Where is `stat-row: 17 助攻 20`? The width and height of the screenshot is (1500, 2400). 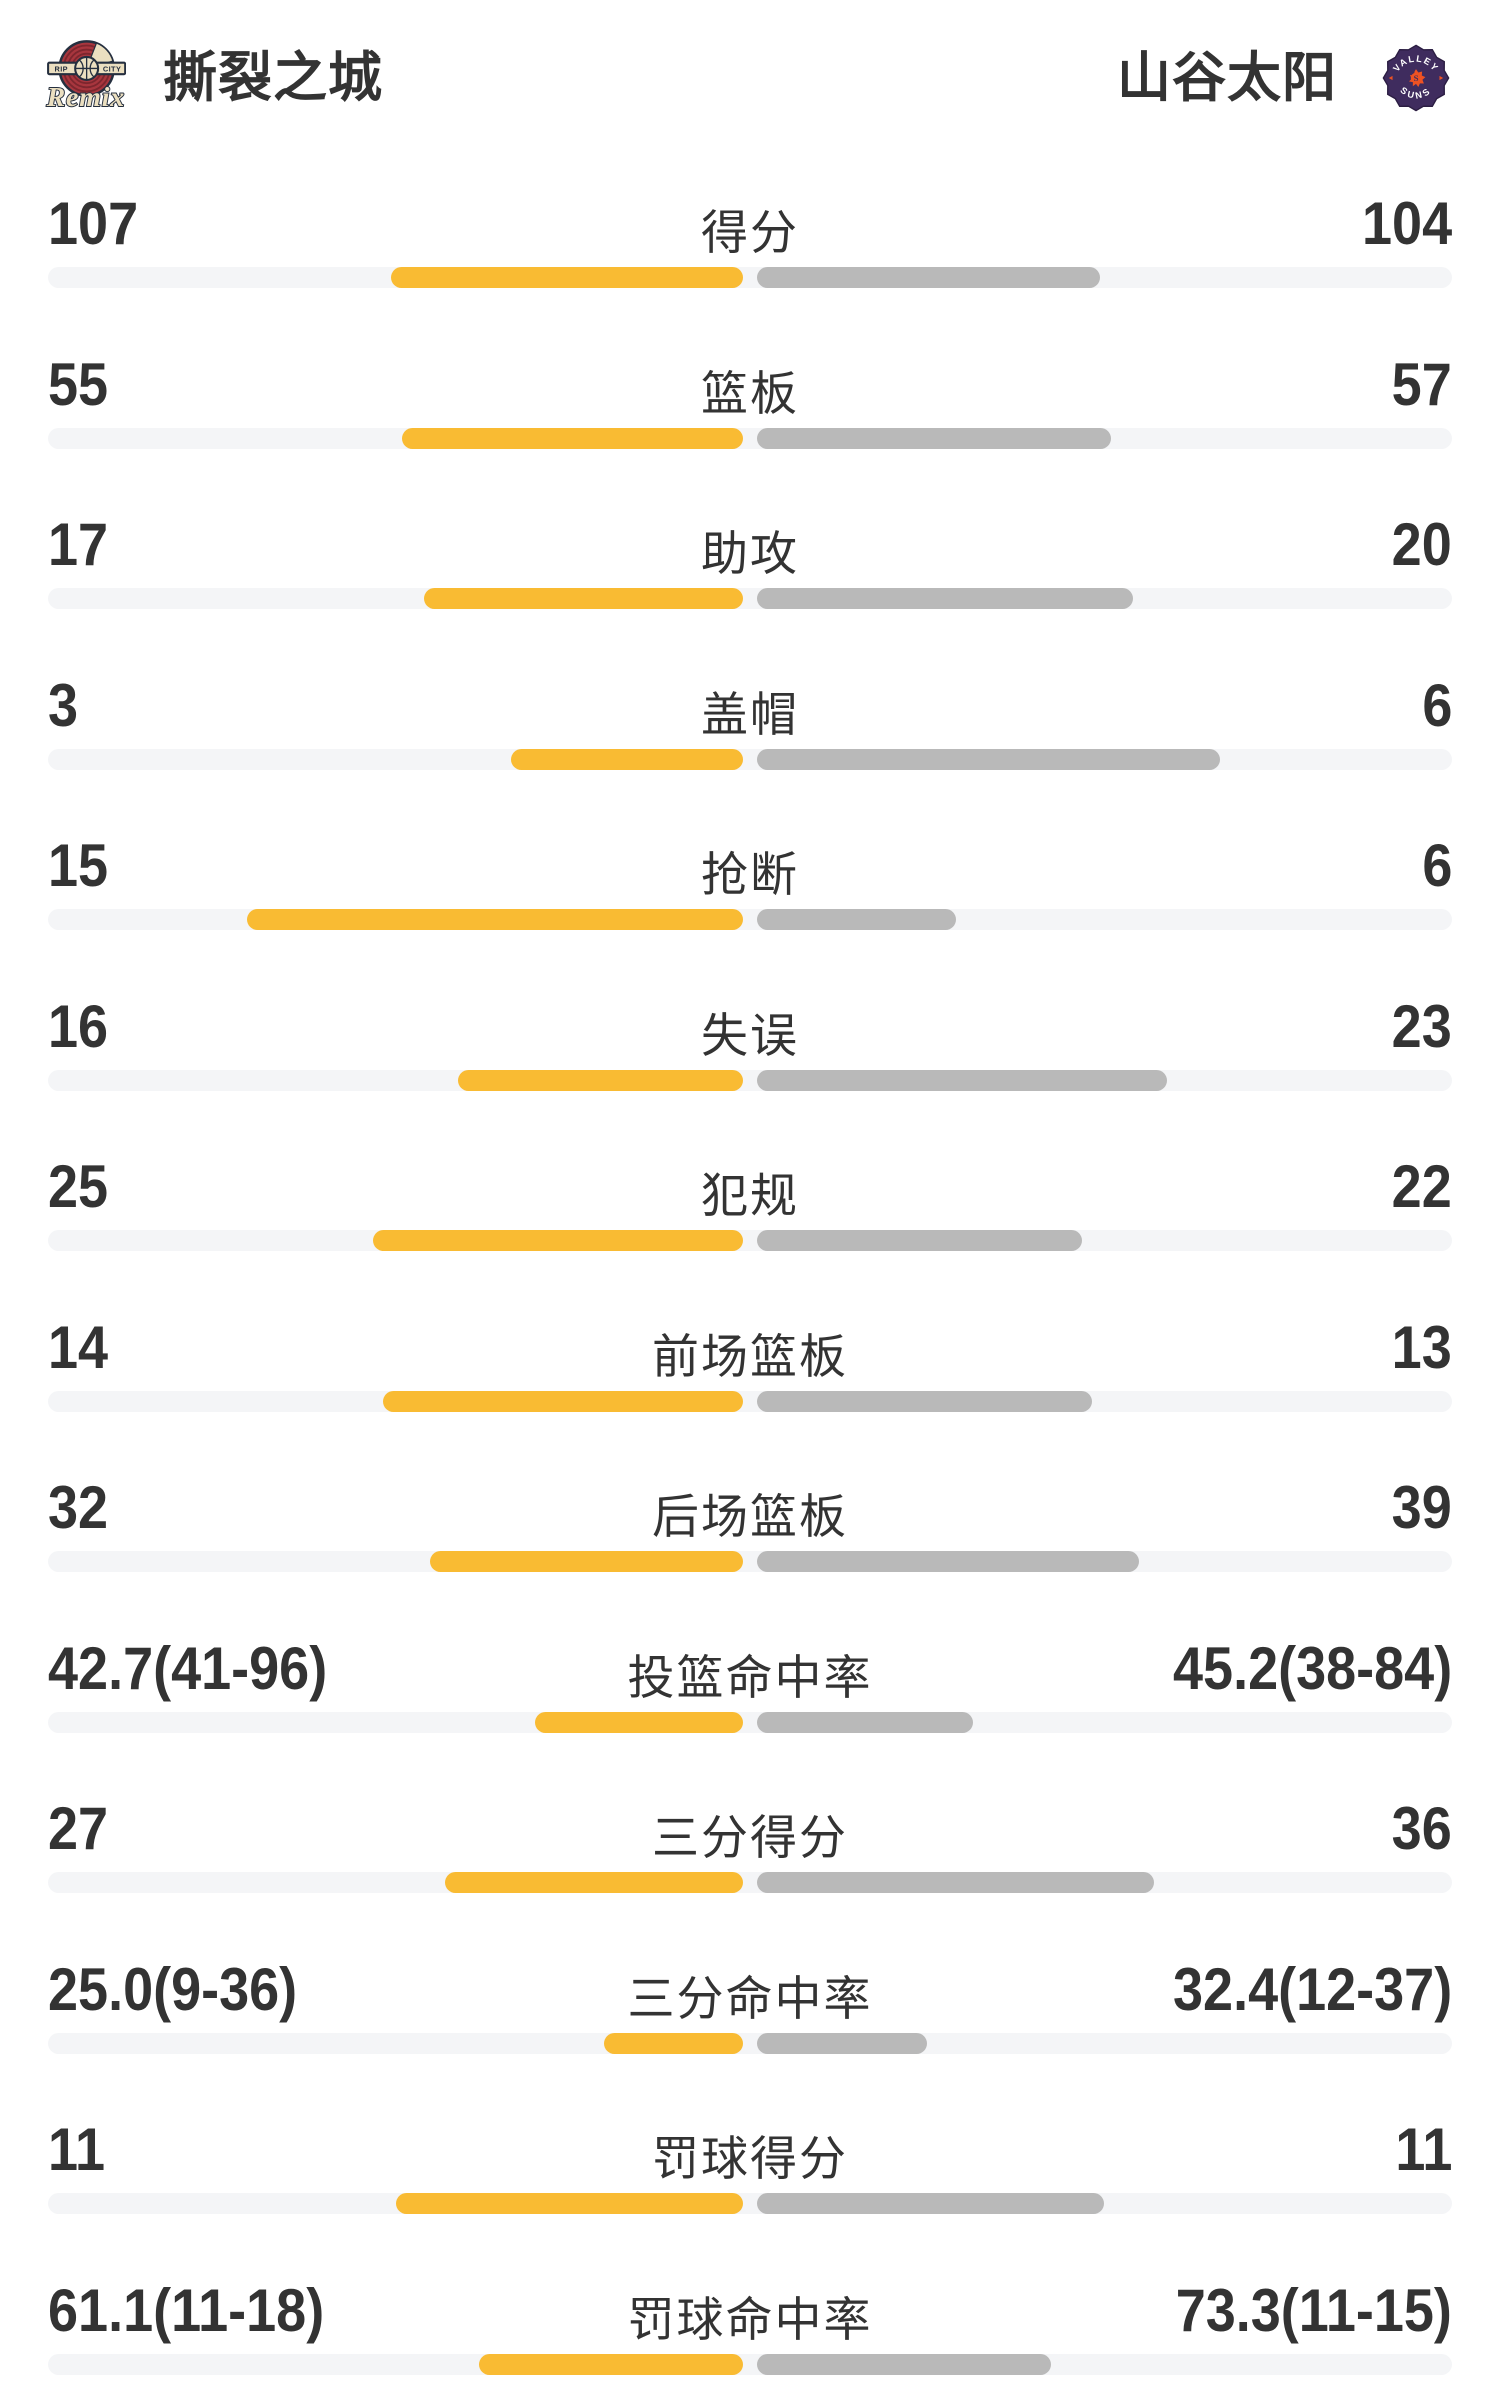 stat-row: 17 助攻 20 is located at coordinates (750, 560).